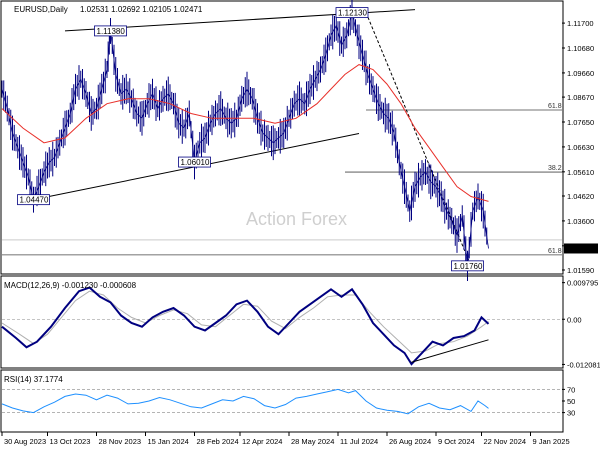 The width and height of the screenshot is (600, 455). Describe the element at coordinates (580, 97) in the screenshot. I see `y-tick-label: 1.08670` at that location.